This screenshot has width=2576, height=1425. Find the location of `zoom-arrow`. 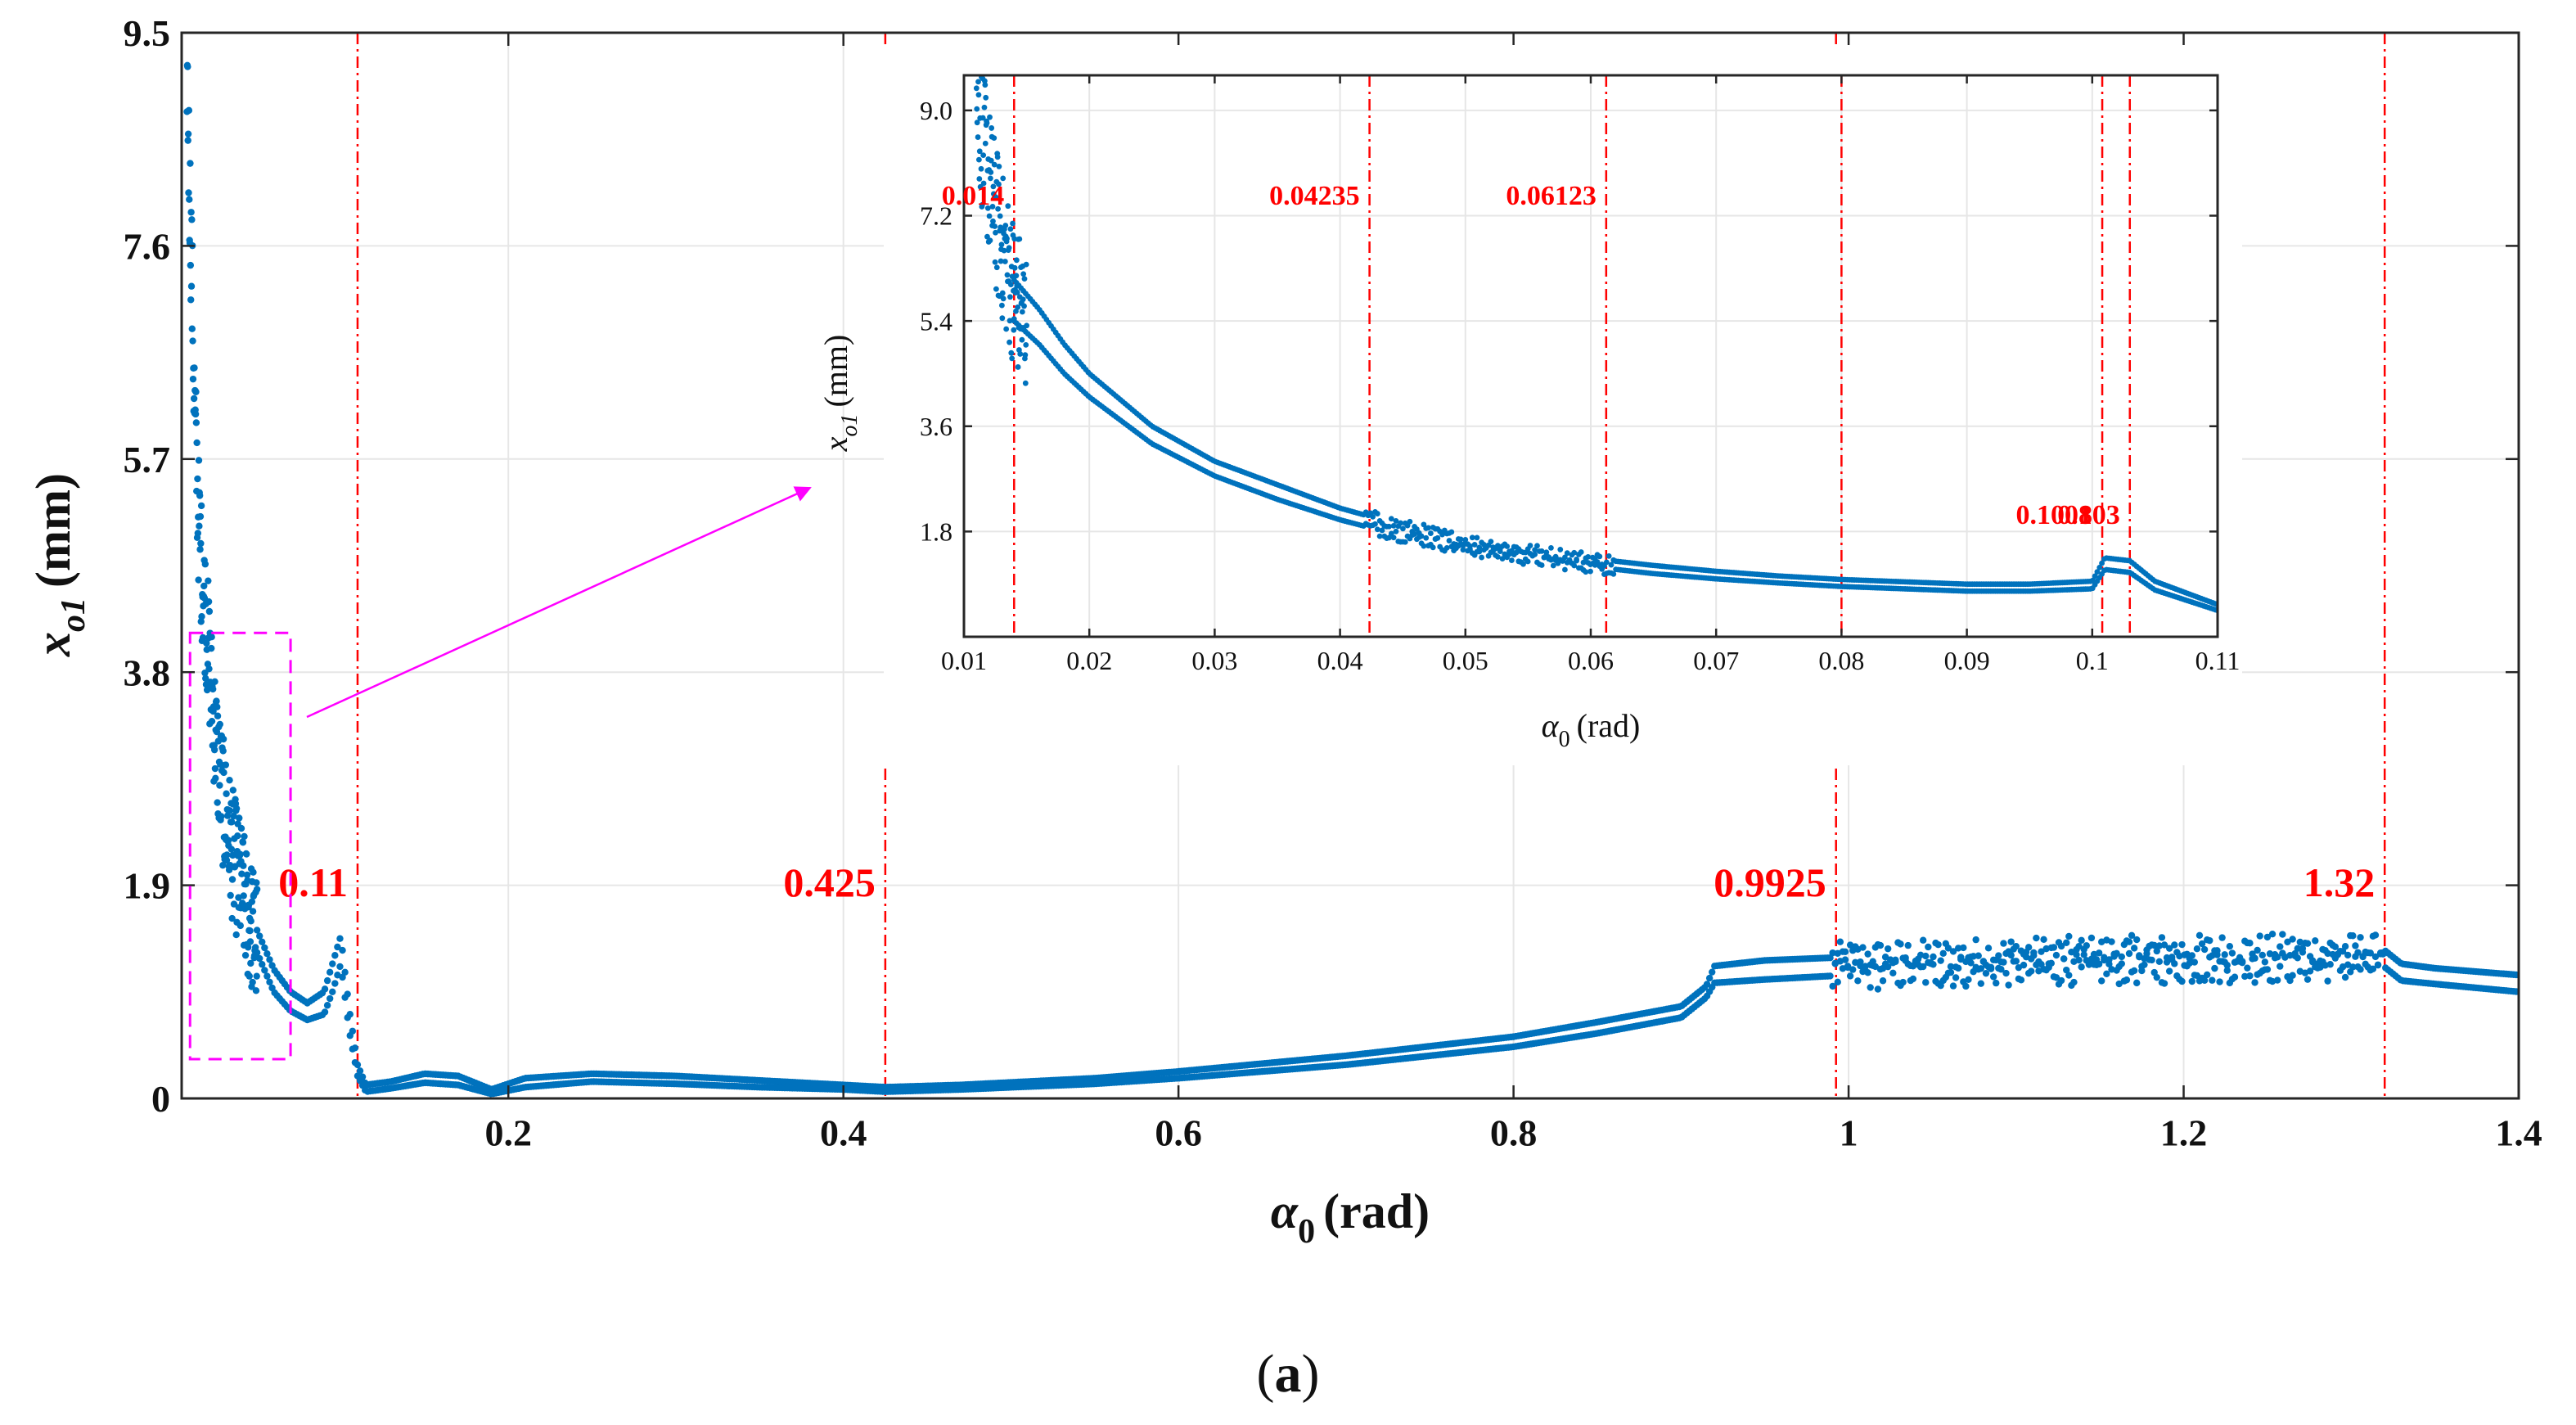

zoom-arrow is located at coordinates (559, 602).